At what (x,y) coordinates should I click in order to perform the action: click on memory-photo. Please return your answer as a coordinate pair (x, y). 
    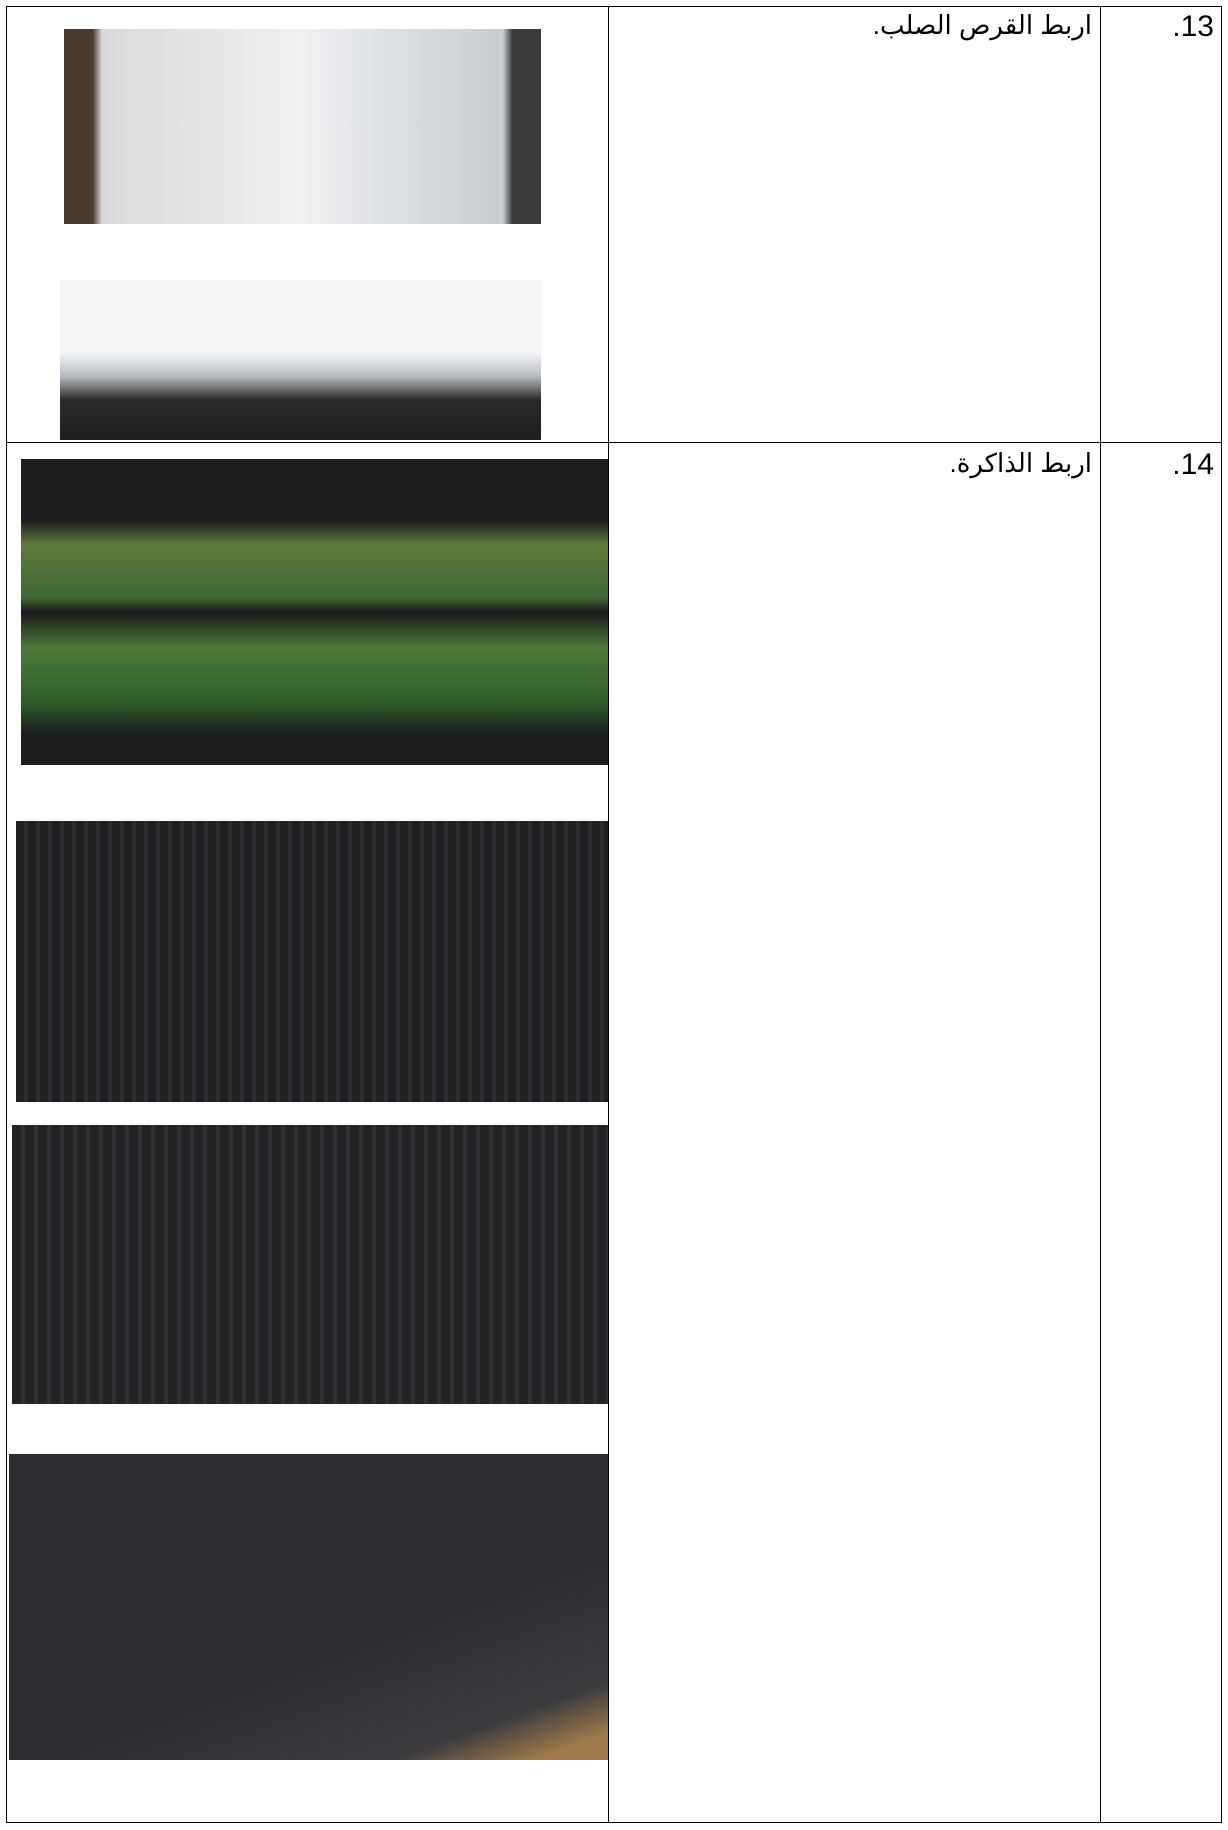
    Looking at the image, I should click on (314, 612).